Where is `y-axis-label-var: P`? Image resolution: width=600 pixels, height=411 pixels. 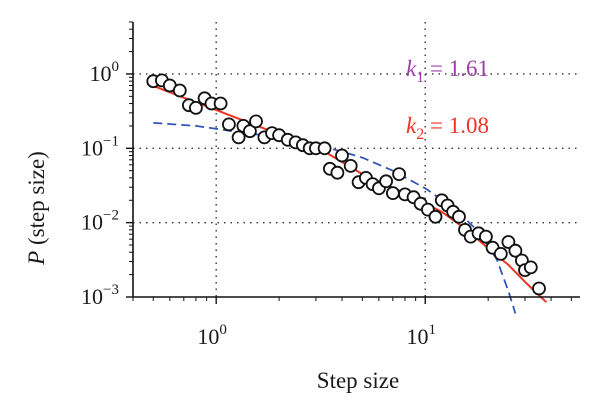
y-axis-label-var: P is located at coordinates (36, 258).